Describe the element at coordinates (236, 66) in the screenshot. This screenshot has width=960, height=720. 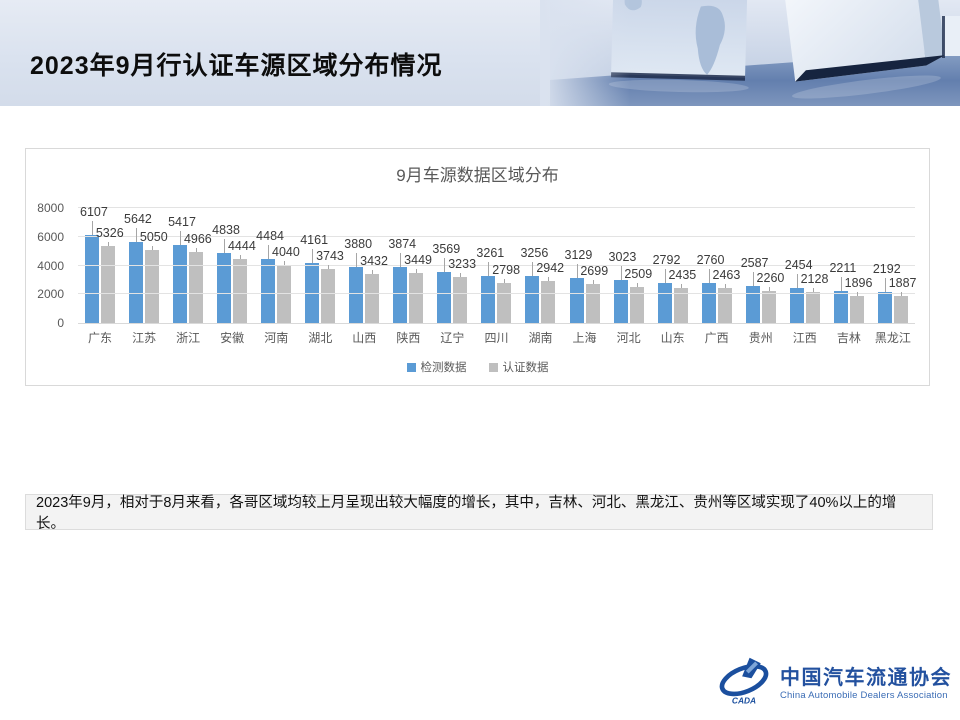
I see `page-title: 2023年9月行认证车源区域分布情况` at that location.